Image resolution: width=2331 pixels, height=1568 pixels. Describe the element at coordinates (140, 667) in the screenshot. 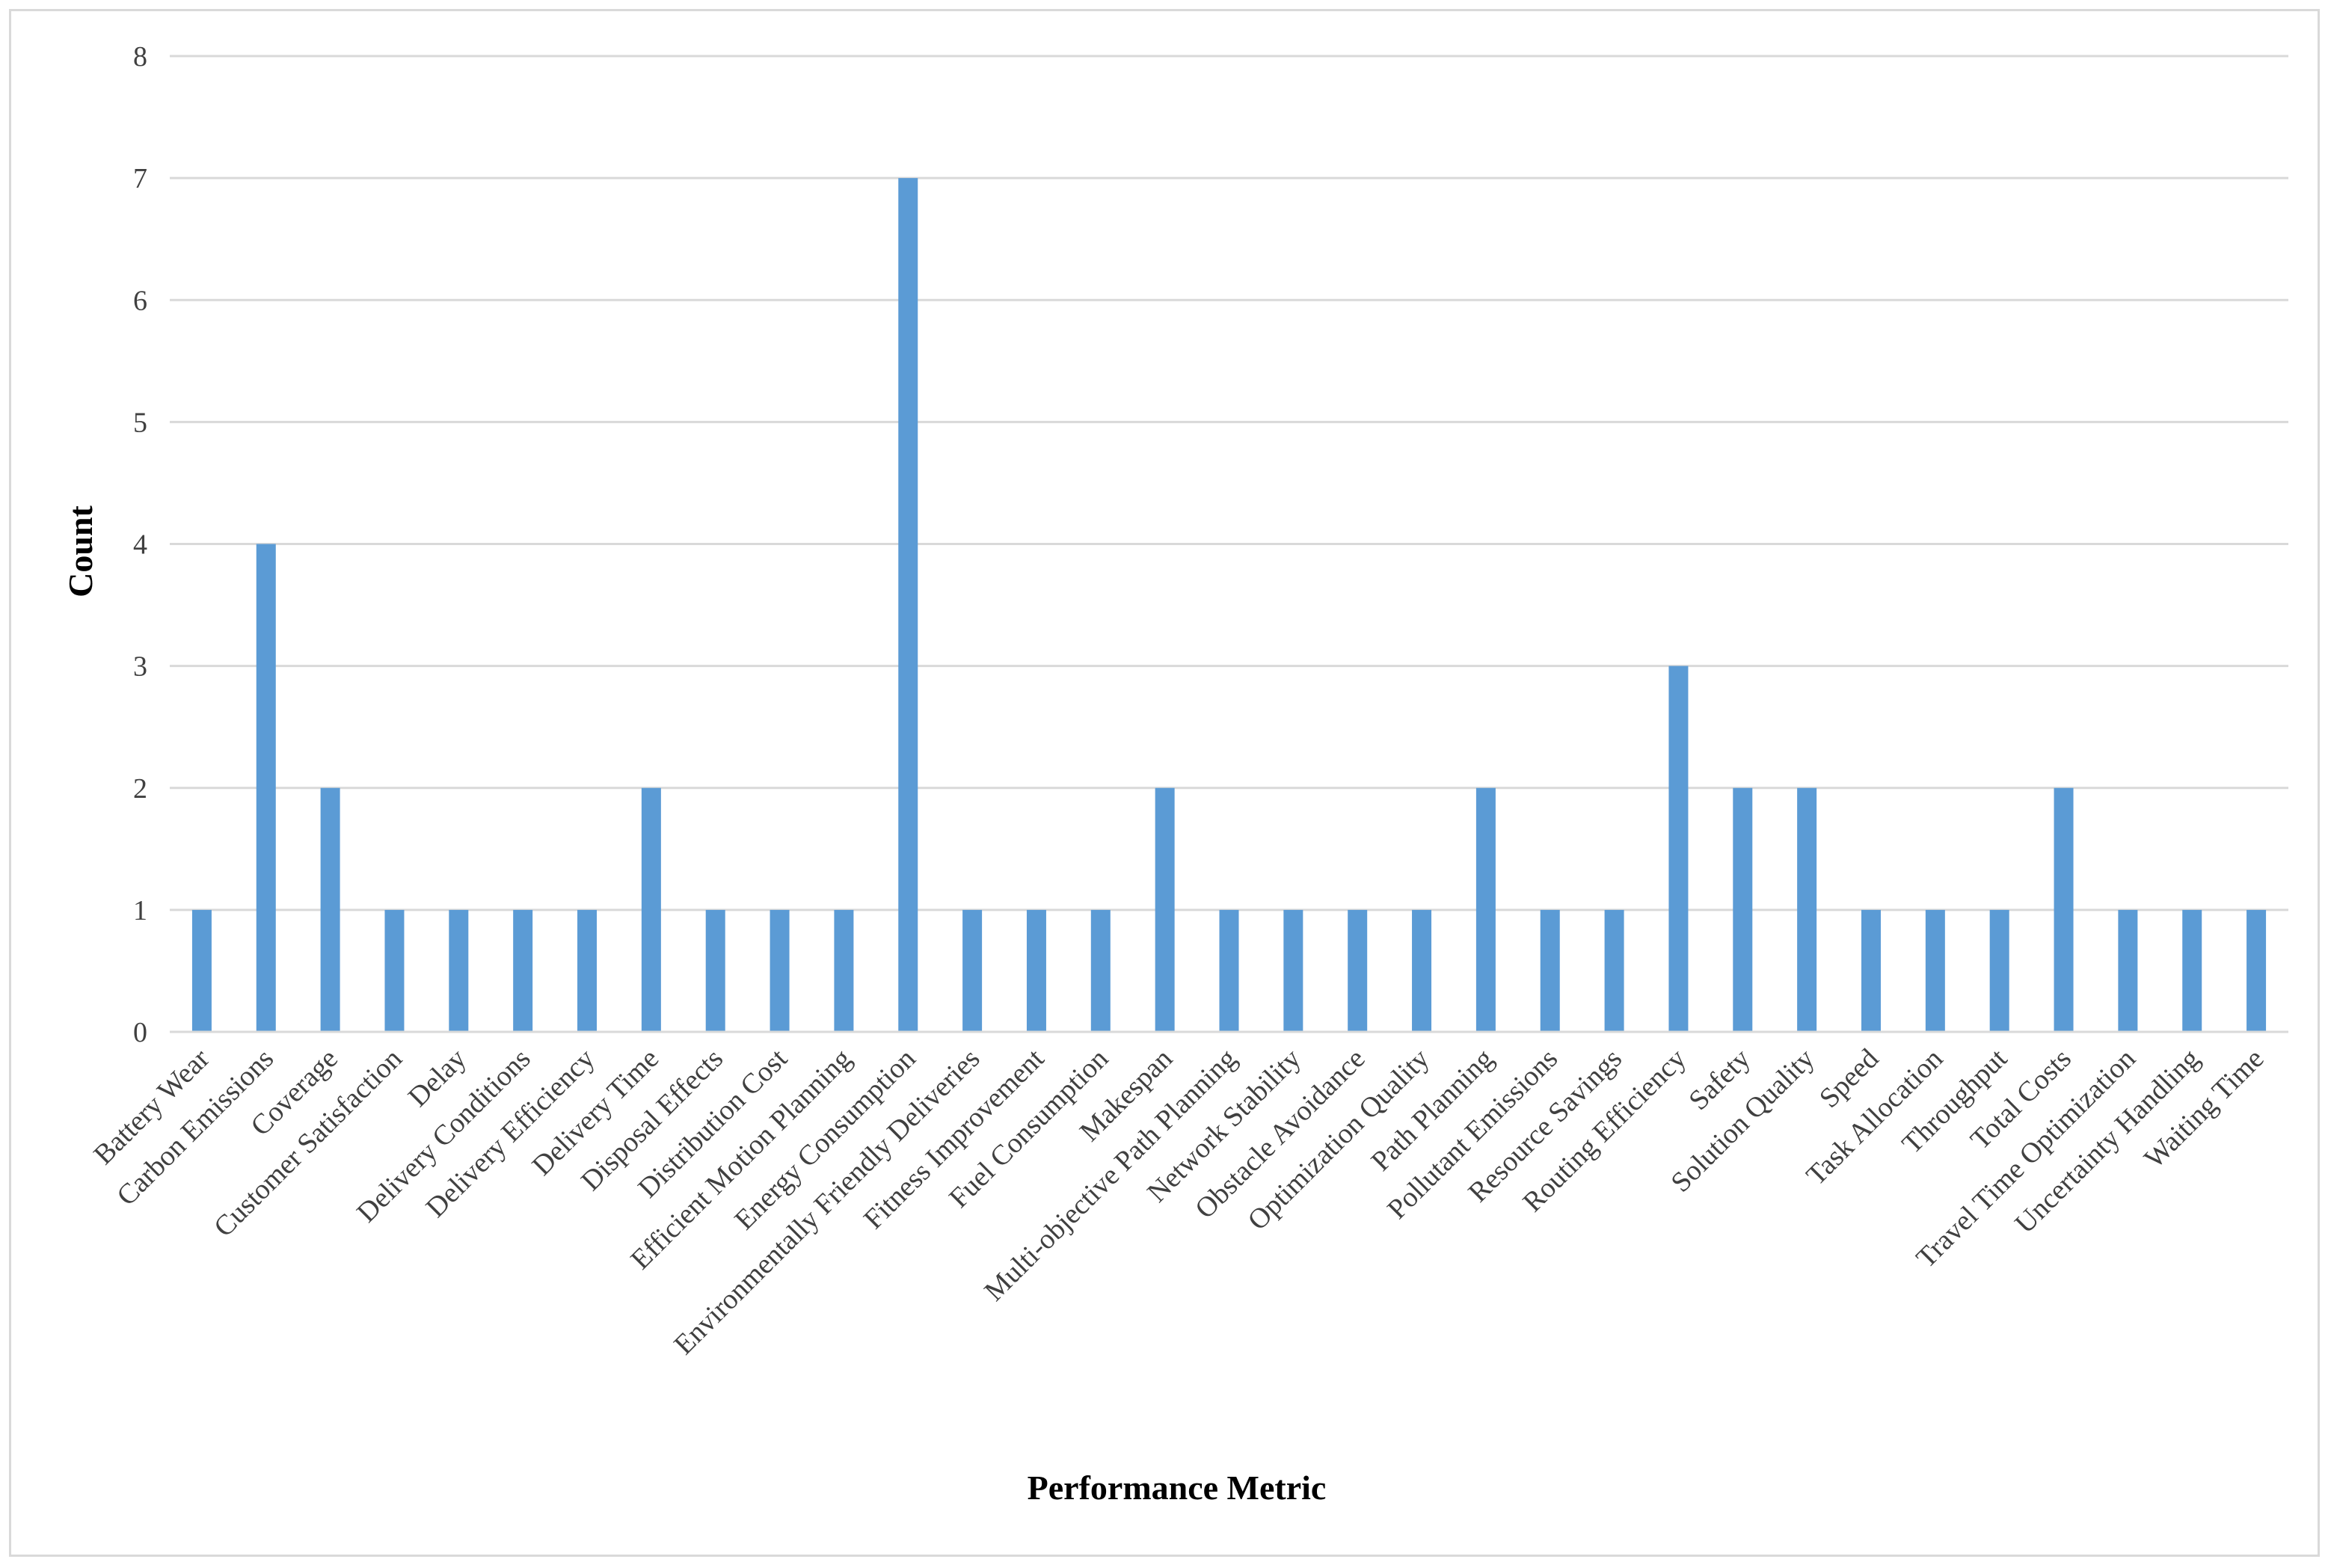

I see `y-tick-label: 3` at that location.